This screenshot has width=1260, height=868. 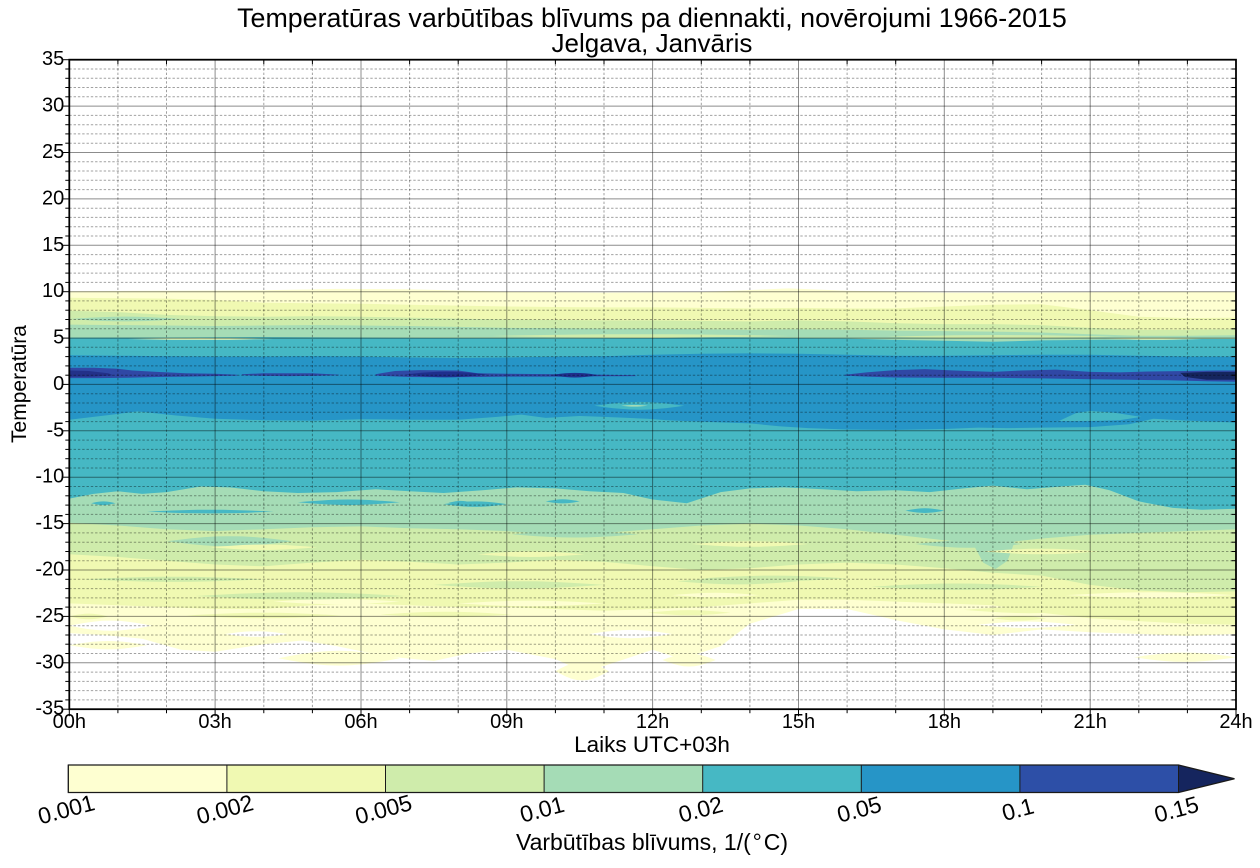 What do you see at coordinates (49, 709) in the screenshot?
I see `svg-text: -35` at bounding box center [49, 709].